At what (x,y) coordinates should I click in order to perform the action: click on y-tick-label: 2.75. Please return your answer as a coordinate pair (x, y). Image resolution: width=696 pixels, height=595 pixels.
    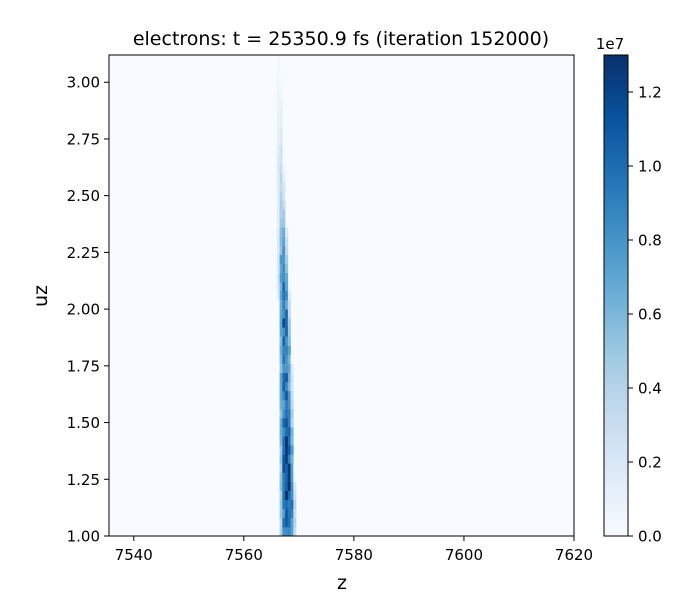
    Looking at the image, I should click on (83, 139).